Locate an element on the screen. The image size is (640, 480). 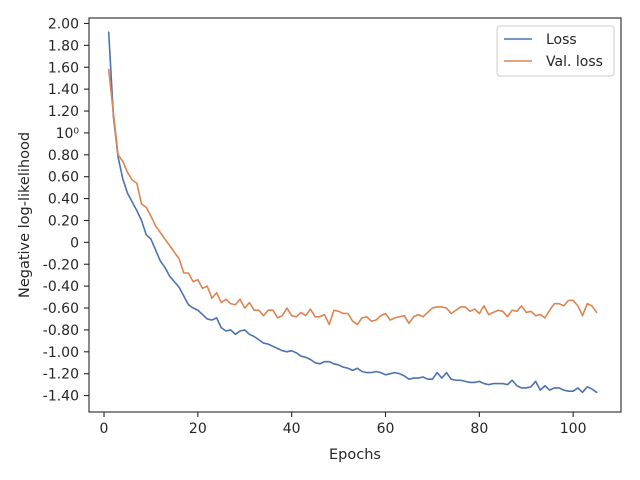
x-tick-label: 60 is located at coordinates (386, 429).